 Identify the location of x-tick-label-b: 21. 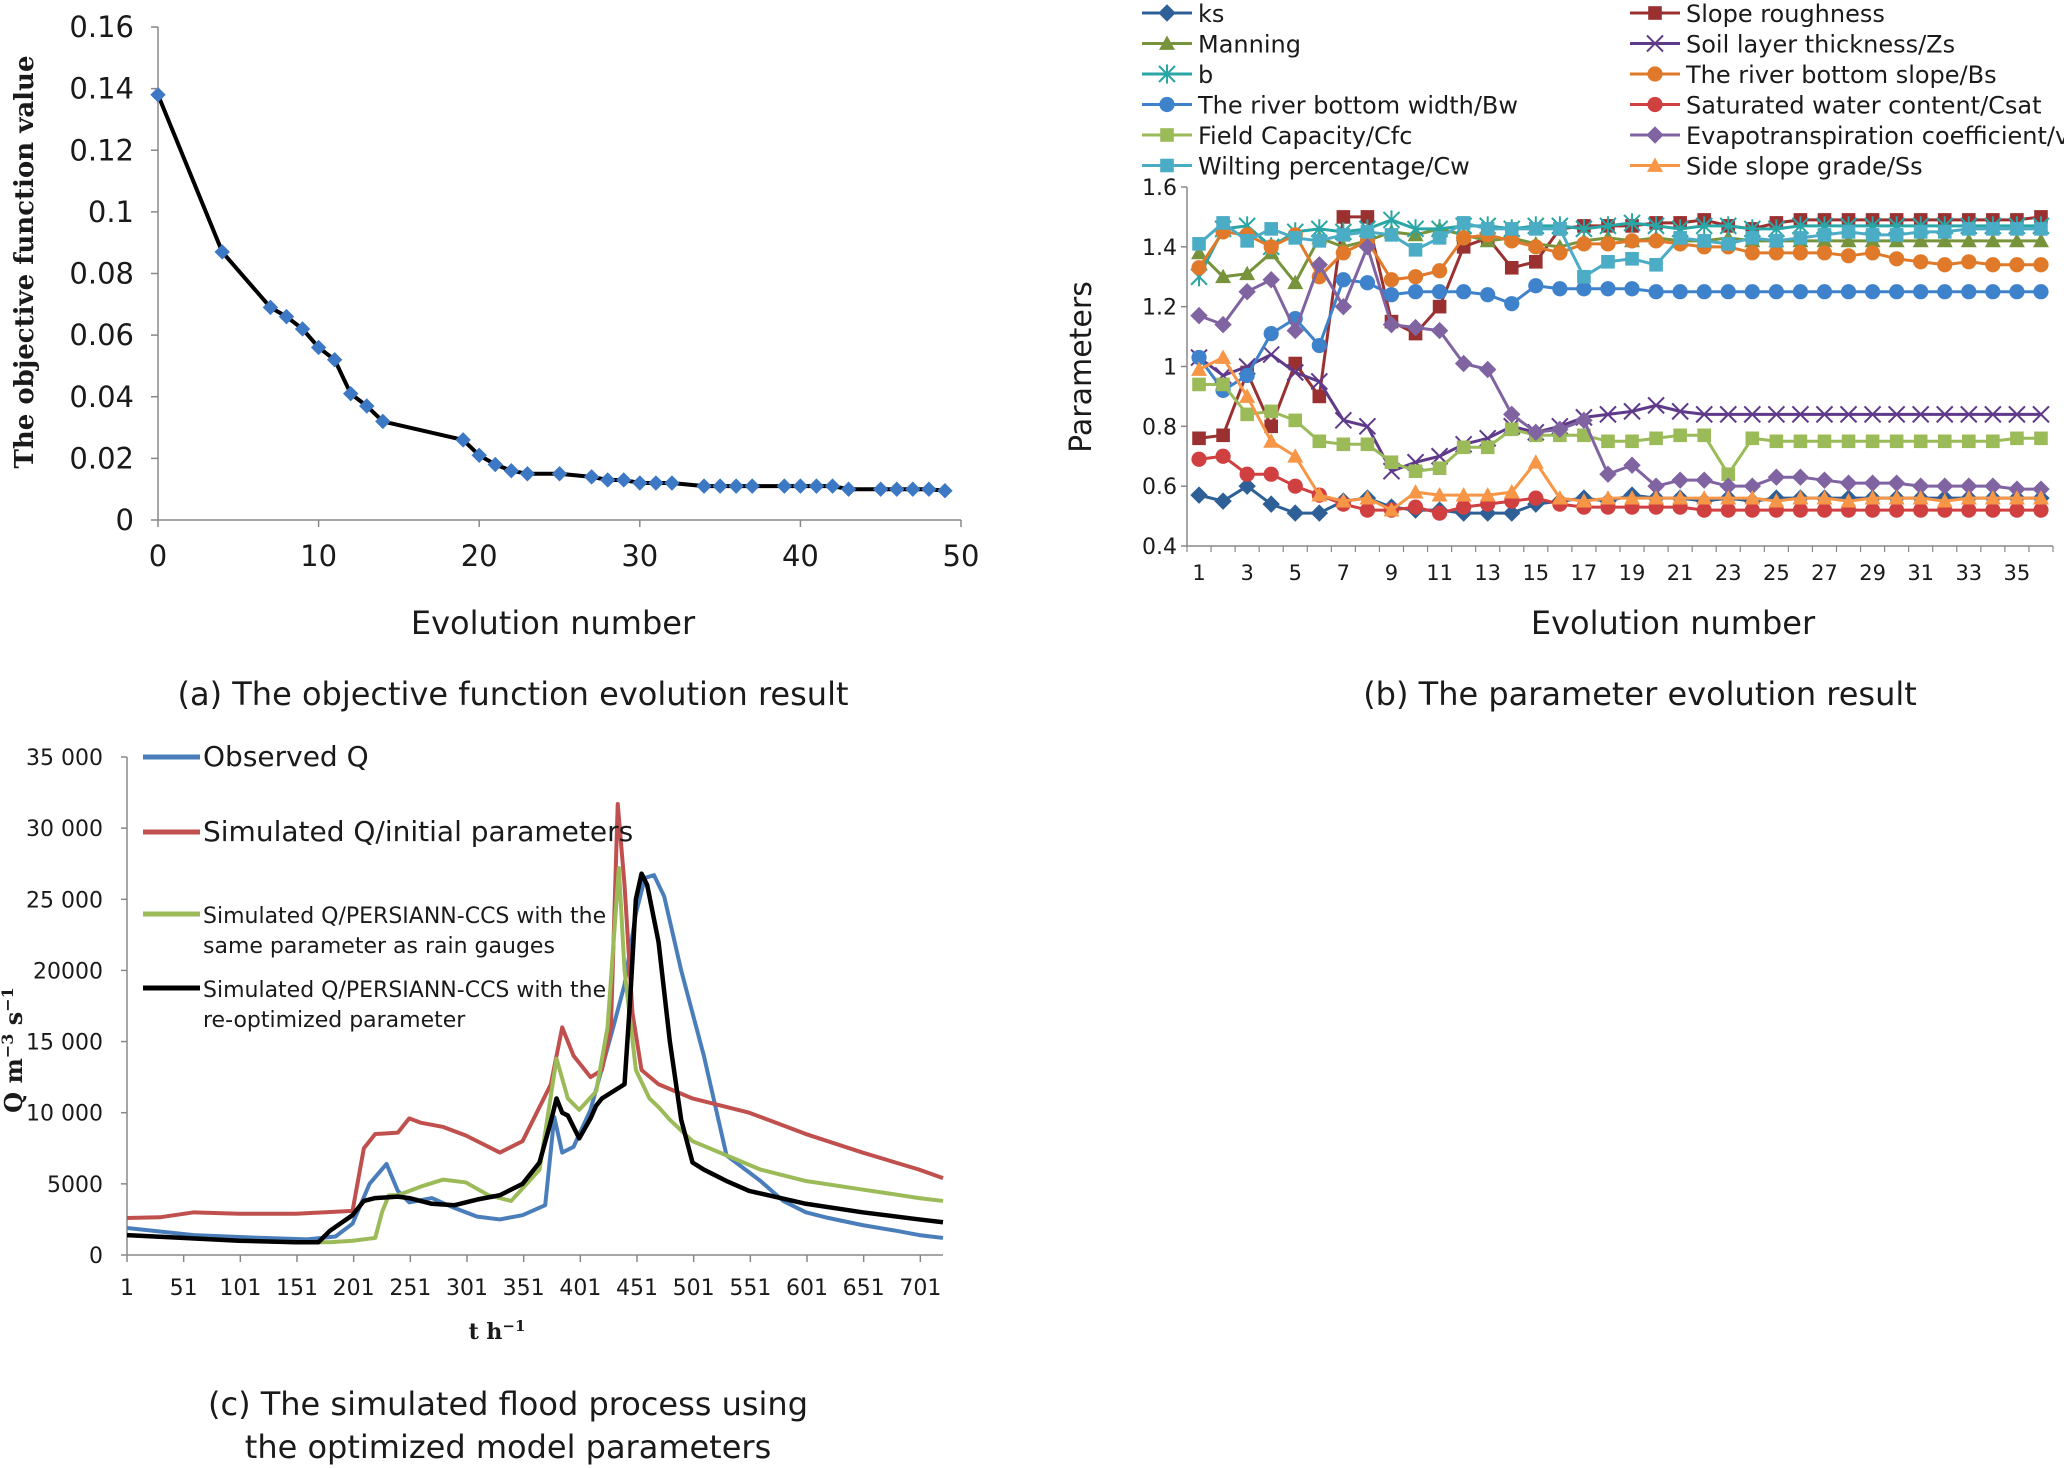
(1680, 573).